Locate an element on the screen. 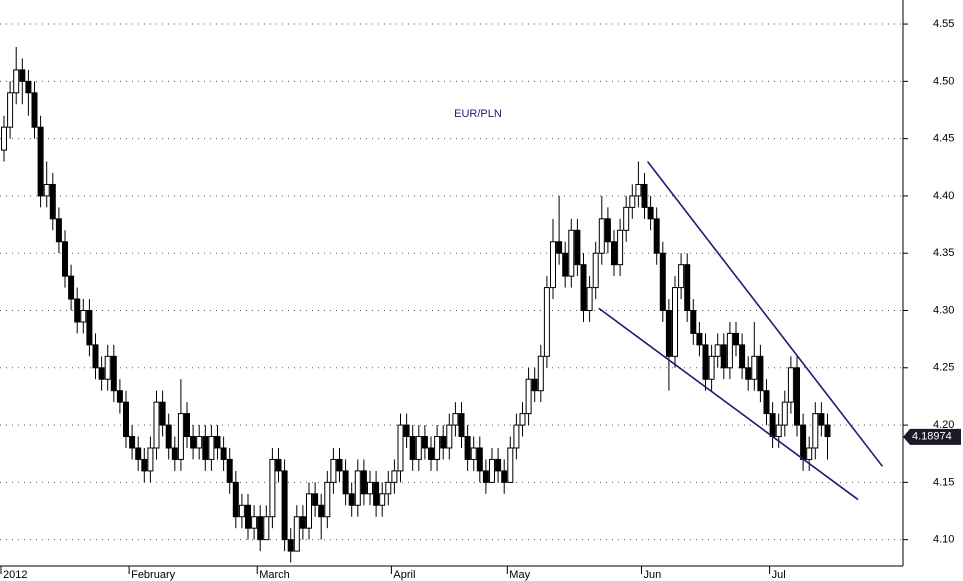  x-tick-label: March is located at coordinates (274, 575).